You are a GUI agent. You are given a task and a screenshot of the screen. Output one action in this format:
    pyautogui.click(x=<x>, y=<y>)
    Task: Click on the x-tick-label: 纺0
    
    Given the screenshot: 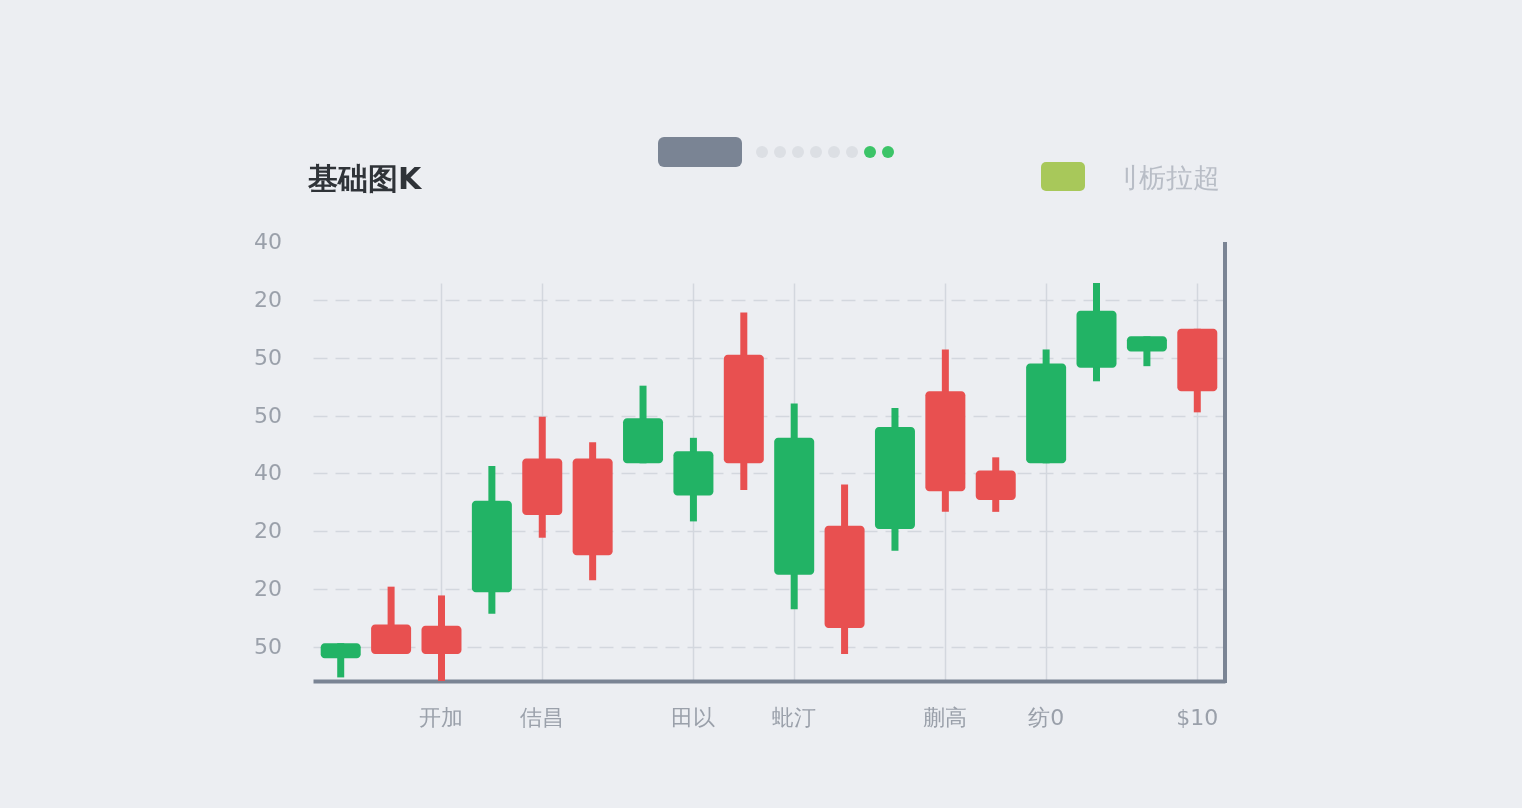 What is the action you would take?
    pyautogui.click(x=1046, y=717)
    